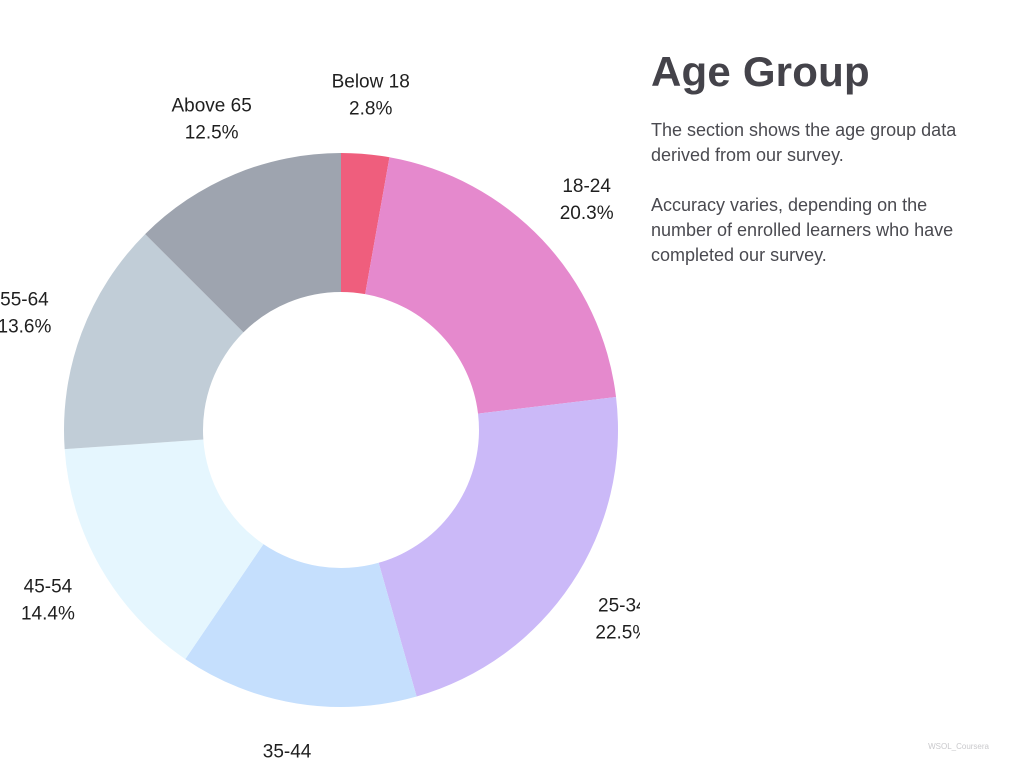 The width and height of the screenshot is (1024, 768). Describe the element at coordinates (25, 314) in the screenshot. I see `slice-label-55-64: 55-64 13.6%` at that location.